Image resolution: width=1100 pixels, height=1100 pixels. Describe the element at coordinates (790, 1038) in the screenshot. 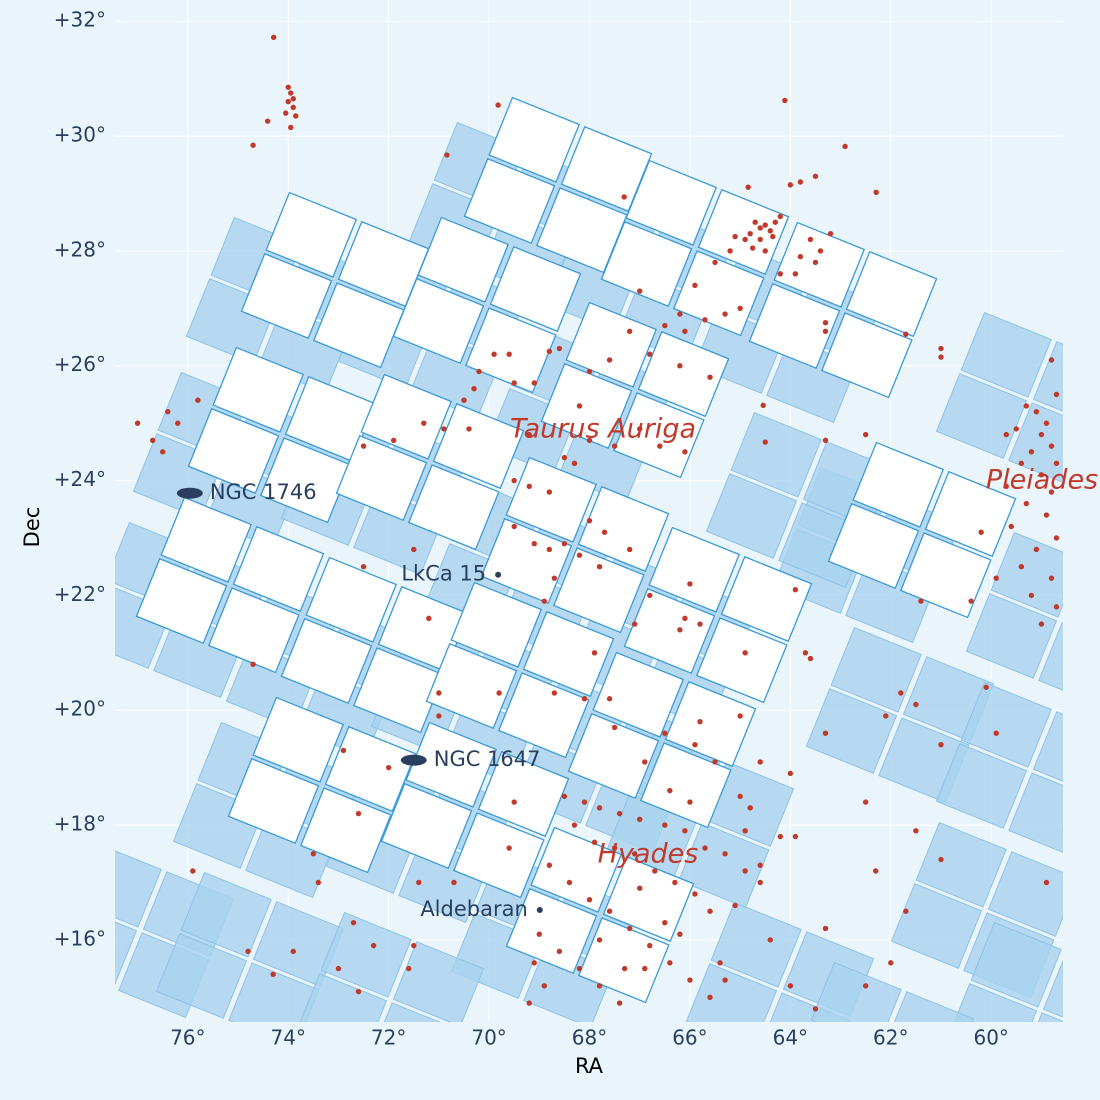

I see `x-tick-label: 64°` at that location.